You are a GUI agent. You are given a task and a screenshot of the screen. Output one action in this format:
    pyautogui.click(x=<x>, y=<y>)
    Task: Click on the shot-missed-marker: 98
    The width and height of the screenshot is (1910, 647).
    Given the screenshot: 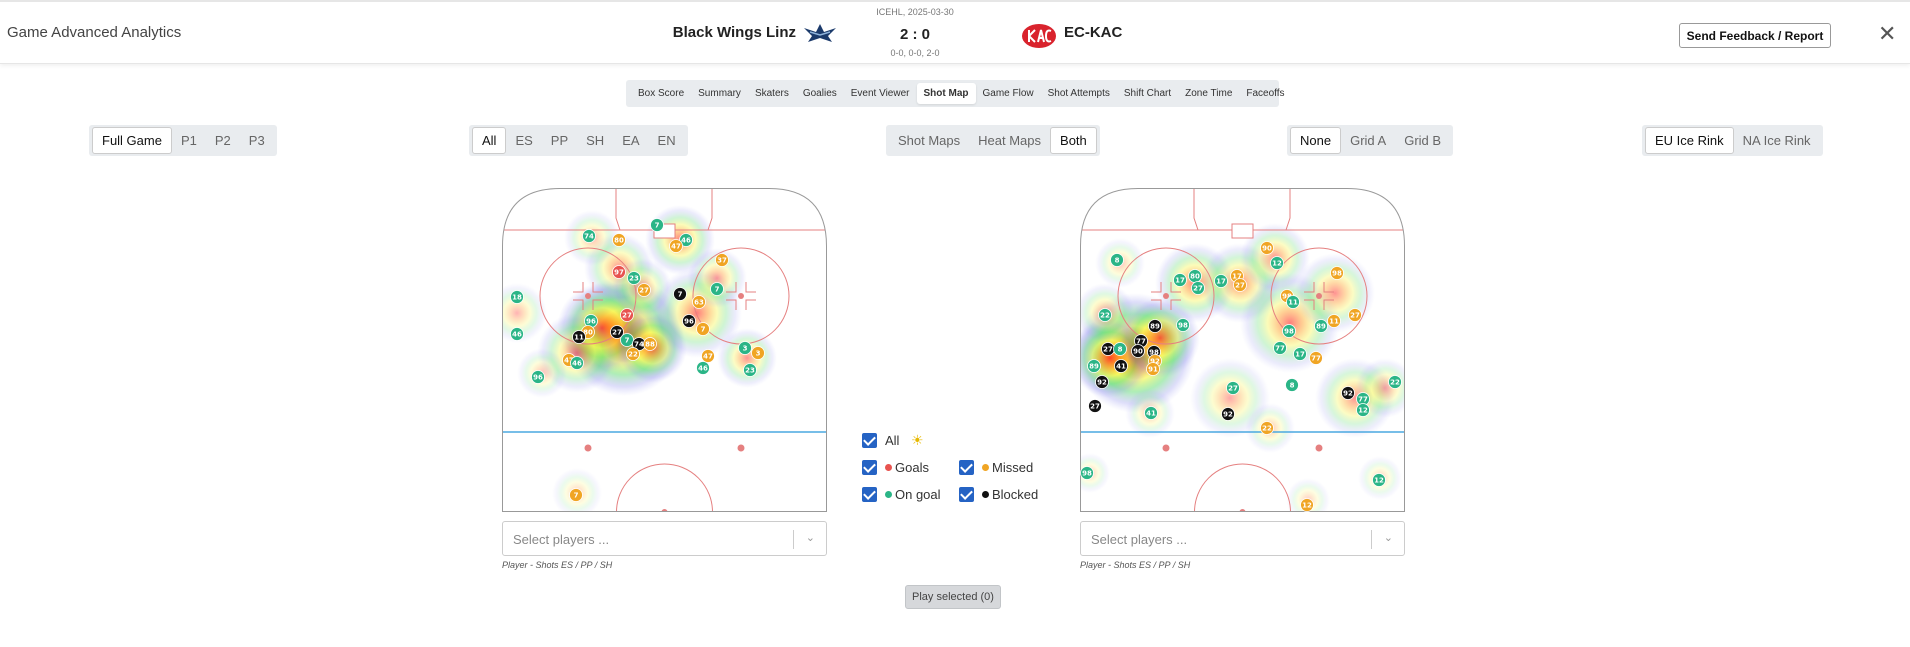 What is the action you would take?
    pyautogui.click(x=1337, y=273)
    